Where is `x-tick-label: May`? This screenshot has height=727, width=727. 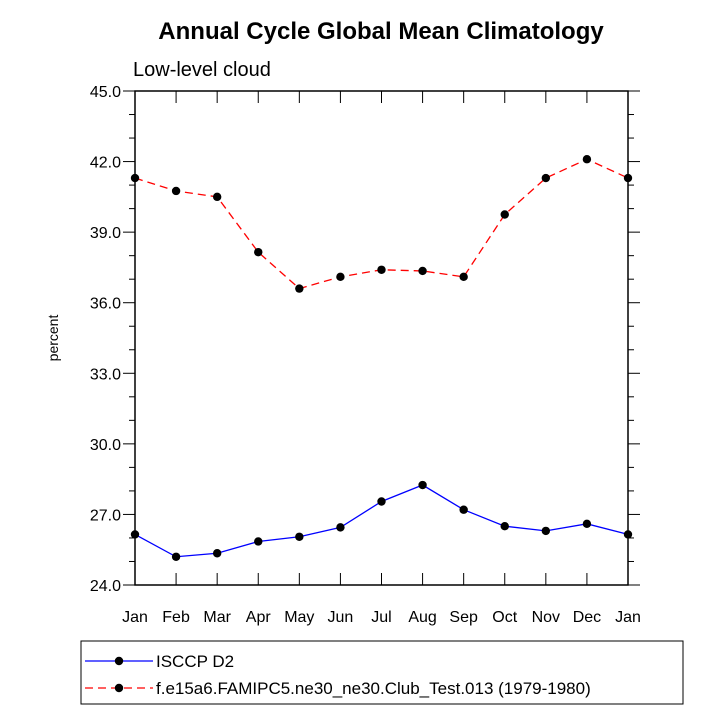 x-tick-label: May is located at coordinates (299, 617).